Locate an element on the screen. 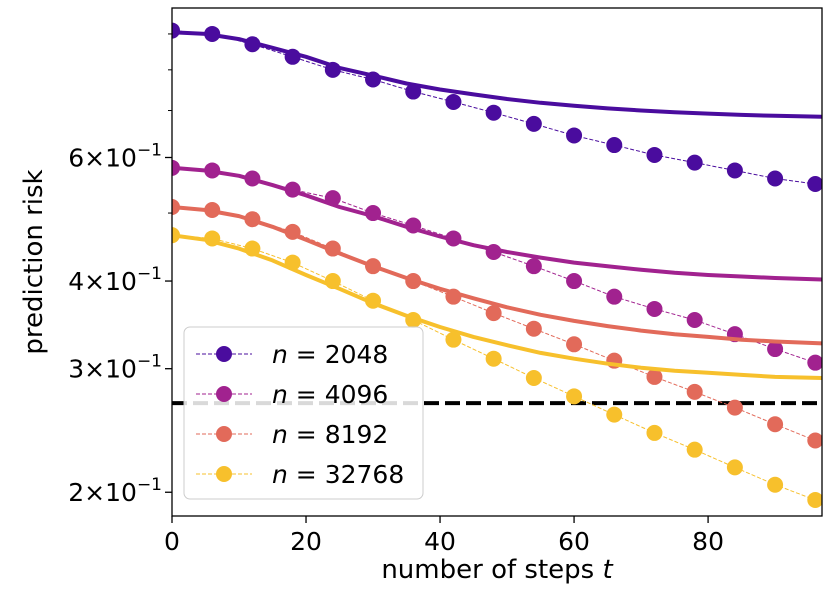 Image resolution: width=830 pixels, height=594 pixels. legend-label-4096: n = 4096 is located at coordinates (330, 394).